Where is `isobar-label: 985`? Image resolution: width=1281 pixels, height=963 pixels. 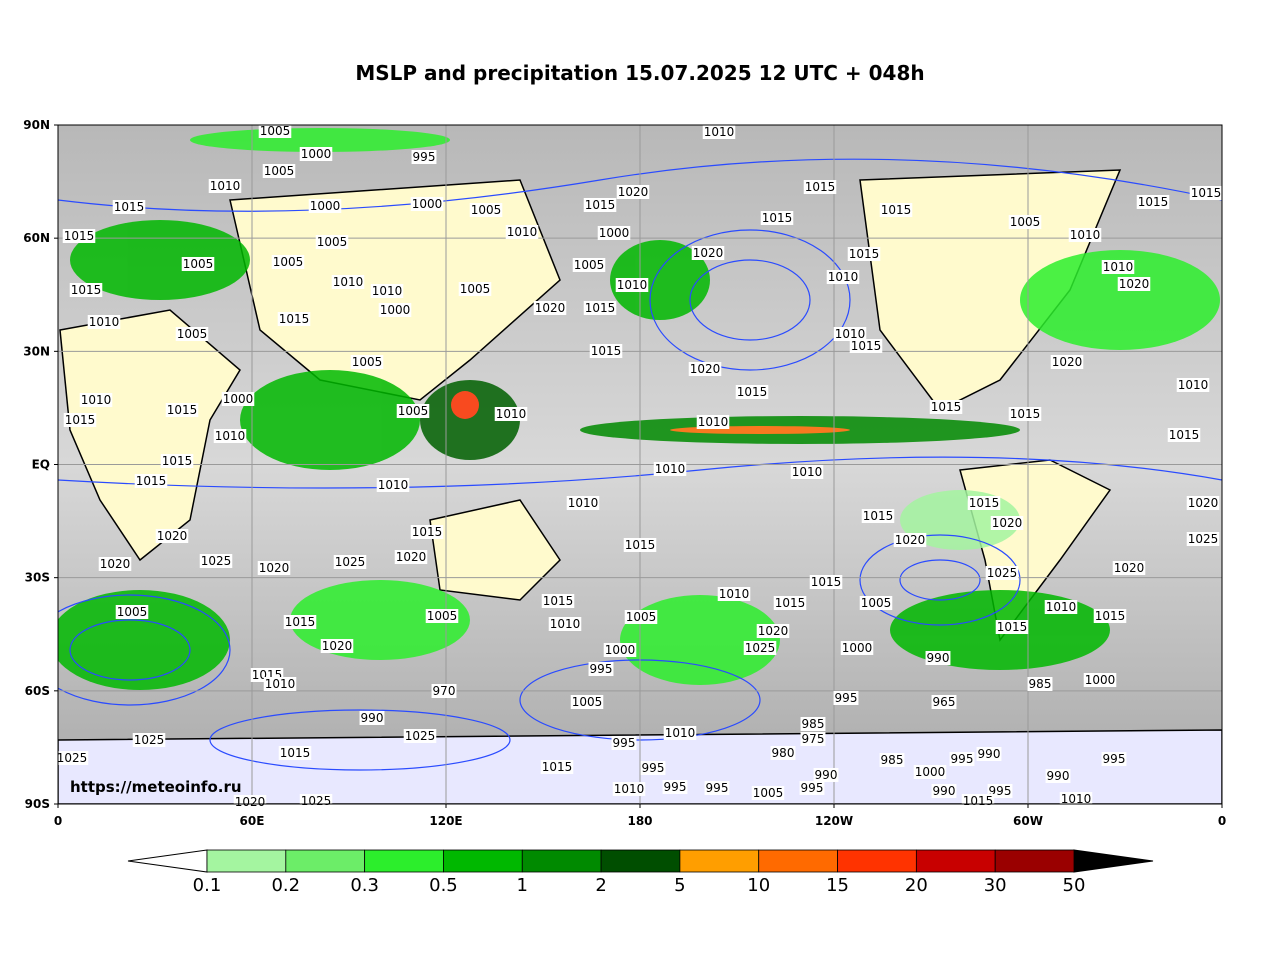 isobar-label: 985 is located at coordinates (1040, 684).